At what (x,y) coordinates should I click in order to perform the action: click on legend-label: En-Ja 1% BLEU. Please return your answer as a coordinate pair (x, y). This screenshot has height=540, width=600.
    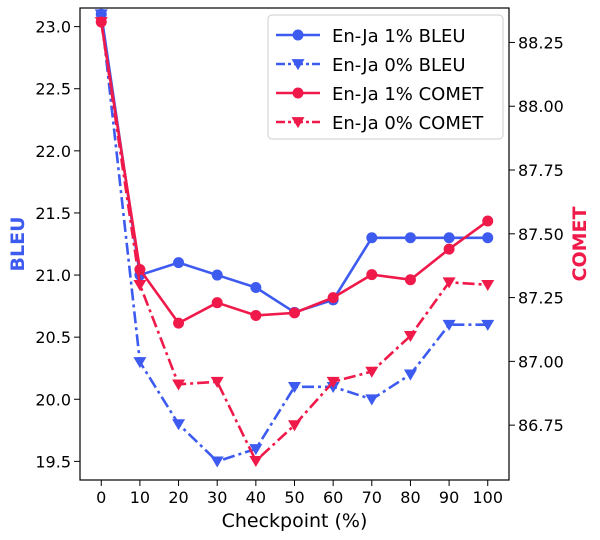
    Looking at the image, I should click on (399, 36).